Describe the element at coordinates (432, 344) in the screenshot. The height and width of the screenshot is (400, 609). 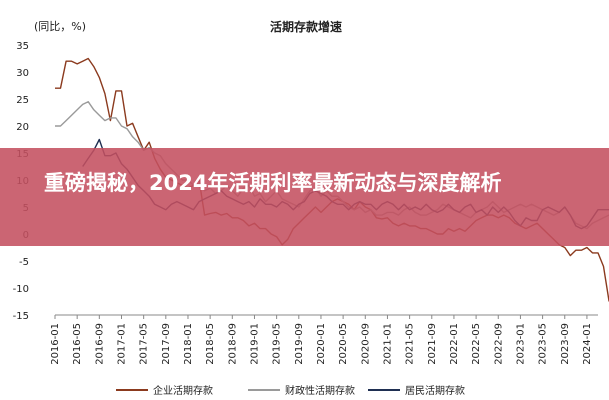
I see `x-tick-label: 2021-09` at that location.